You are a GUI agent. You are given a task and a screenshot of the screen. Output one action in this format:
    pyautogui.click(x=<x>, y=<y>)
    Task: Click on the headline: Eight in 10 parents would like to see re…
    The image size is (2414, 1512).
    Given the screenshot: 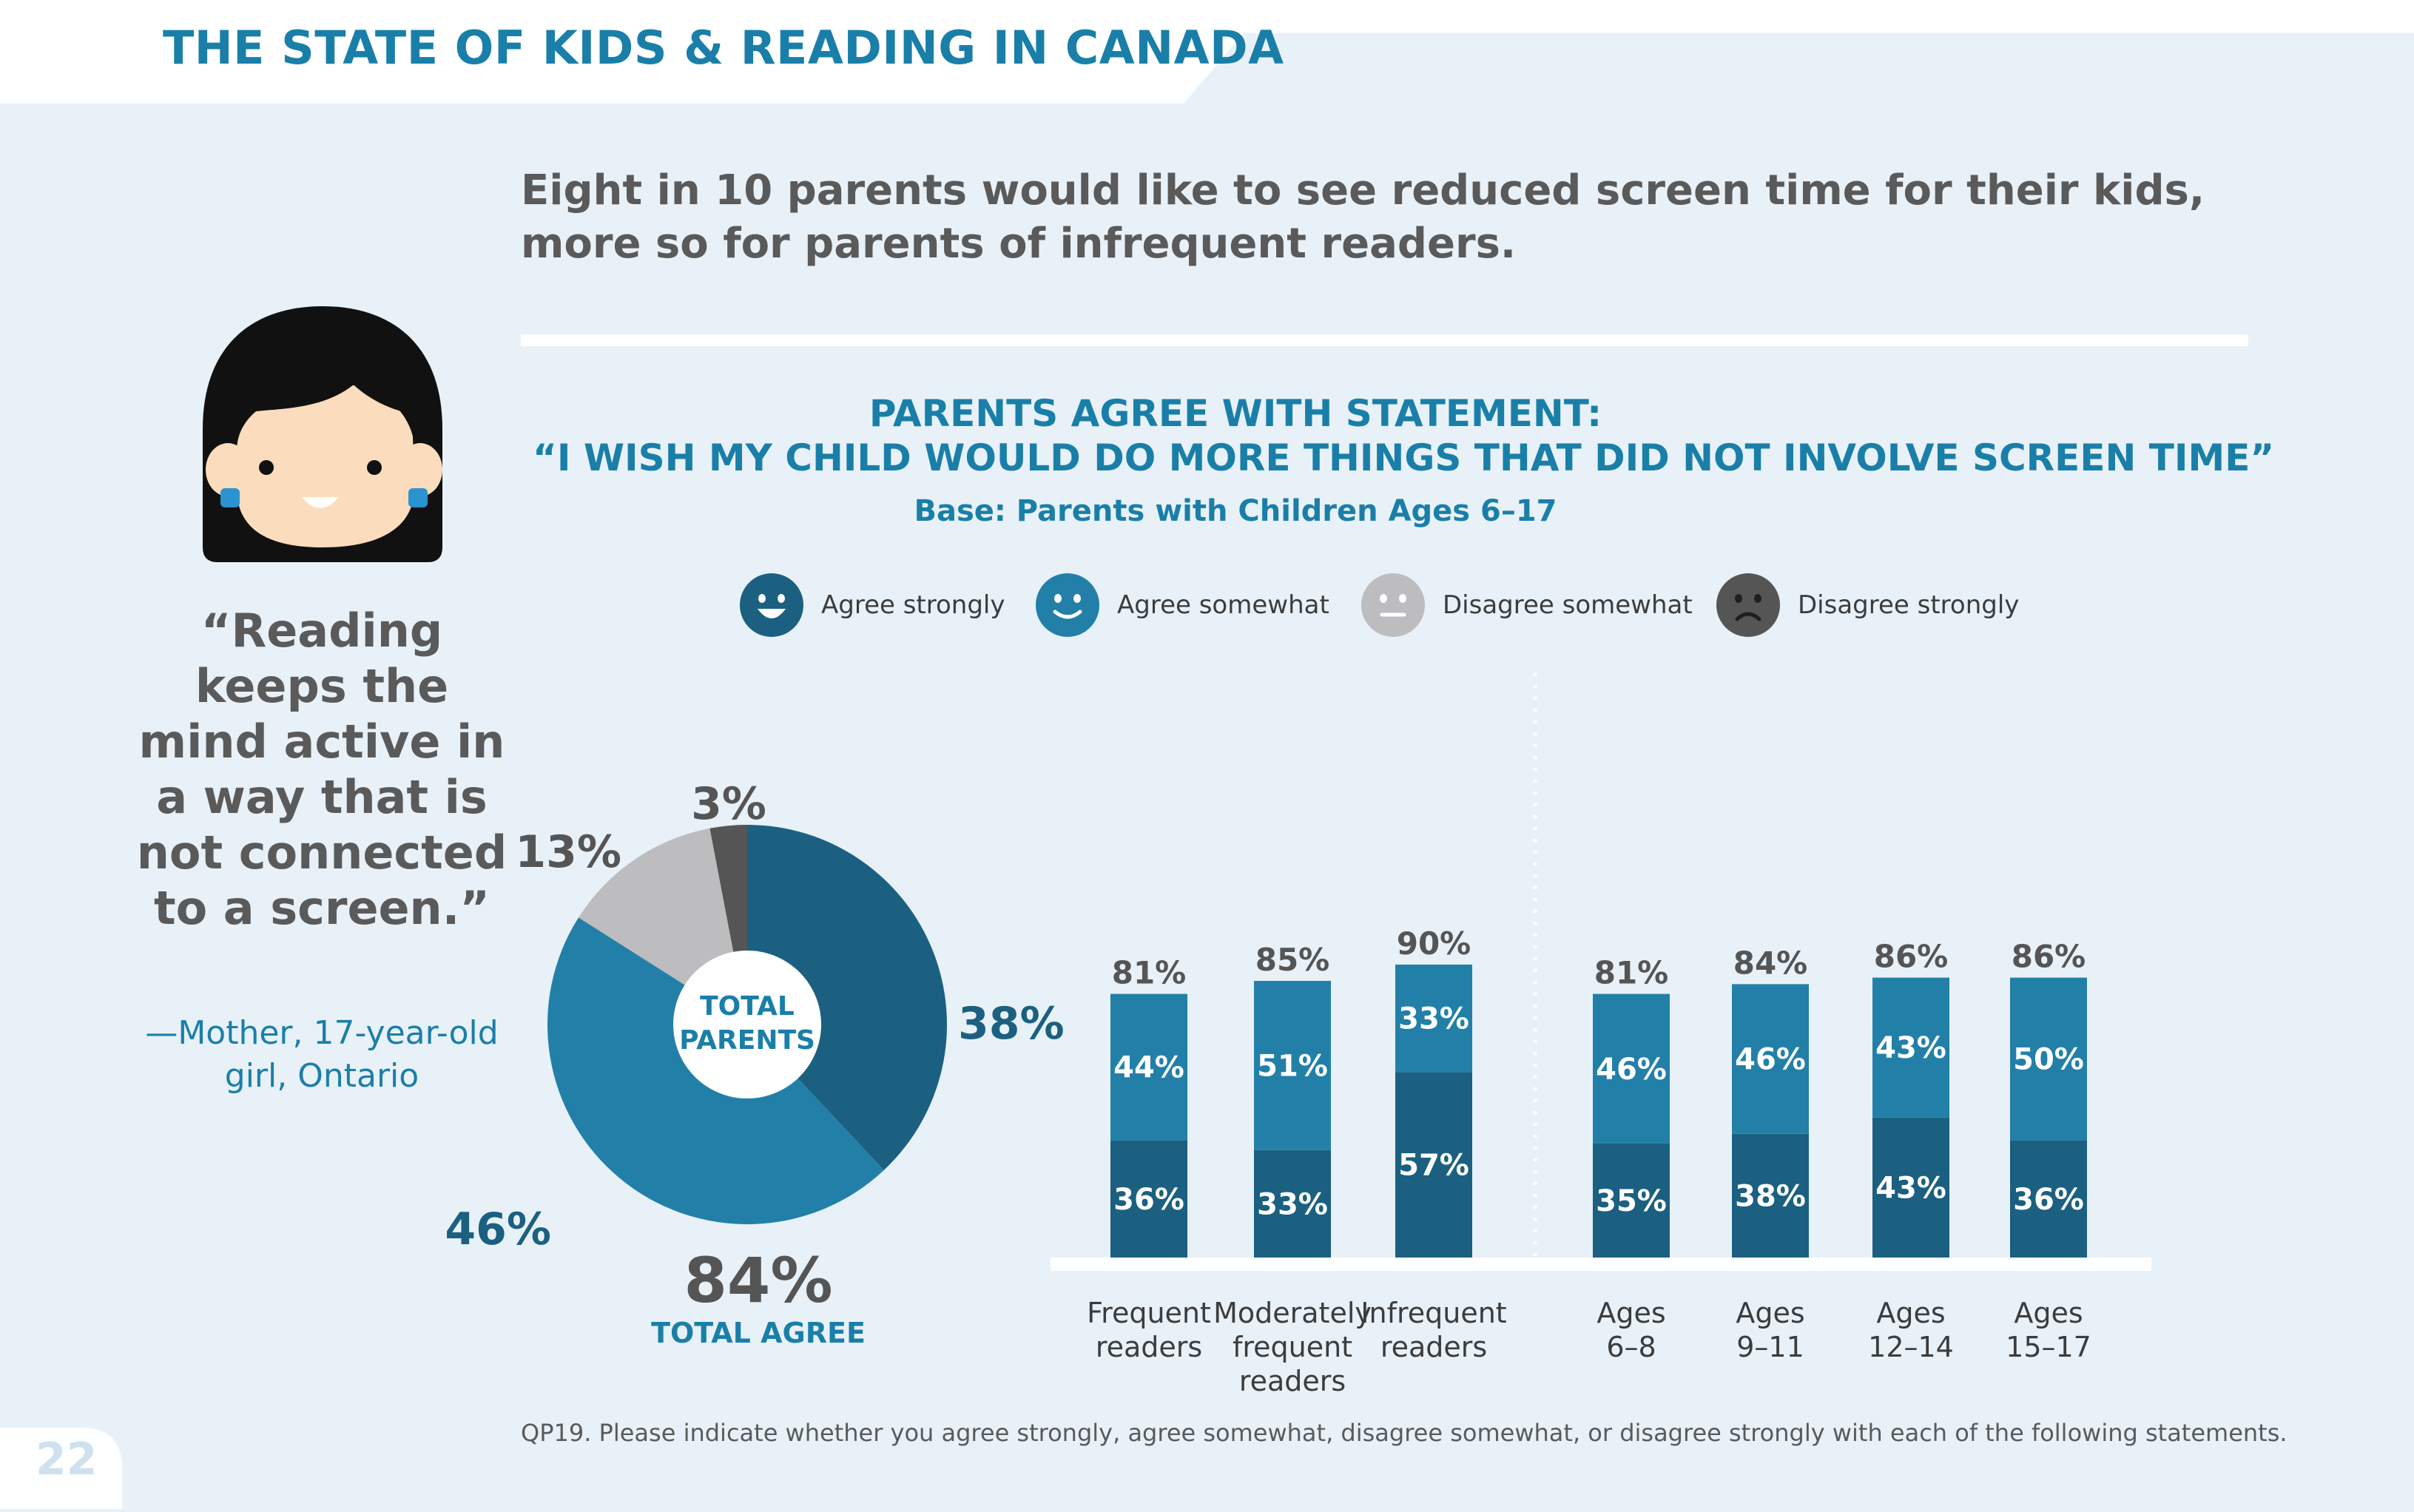 What is the action you would take?
    pyautogui.click(x=1363, y=217)
    